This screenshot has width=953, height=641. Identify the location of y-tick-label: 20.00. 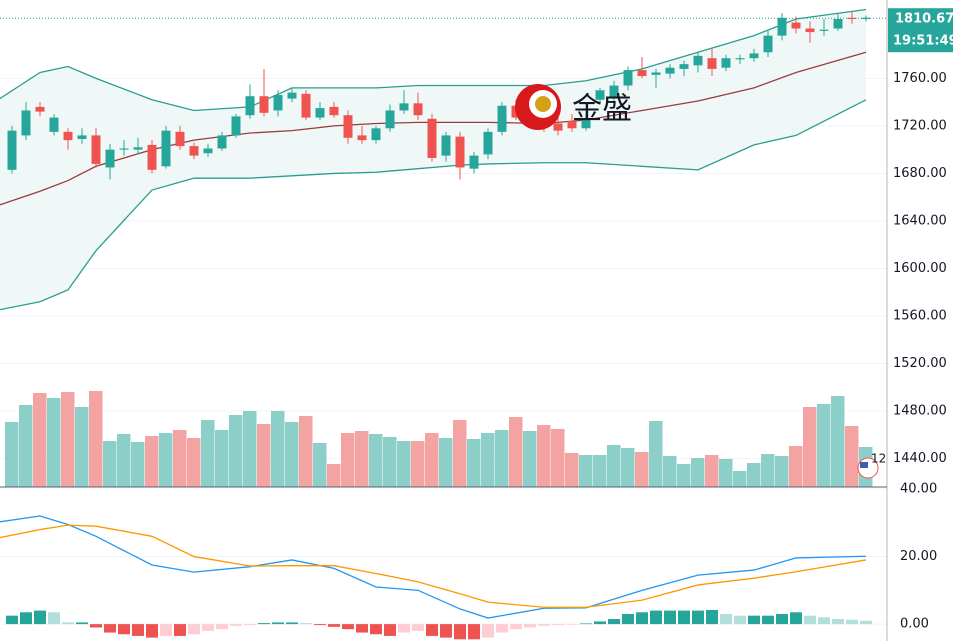
(918, 556).